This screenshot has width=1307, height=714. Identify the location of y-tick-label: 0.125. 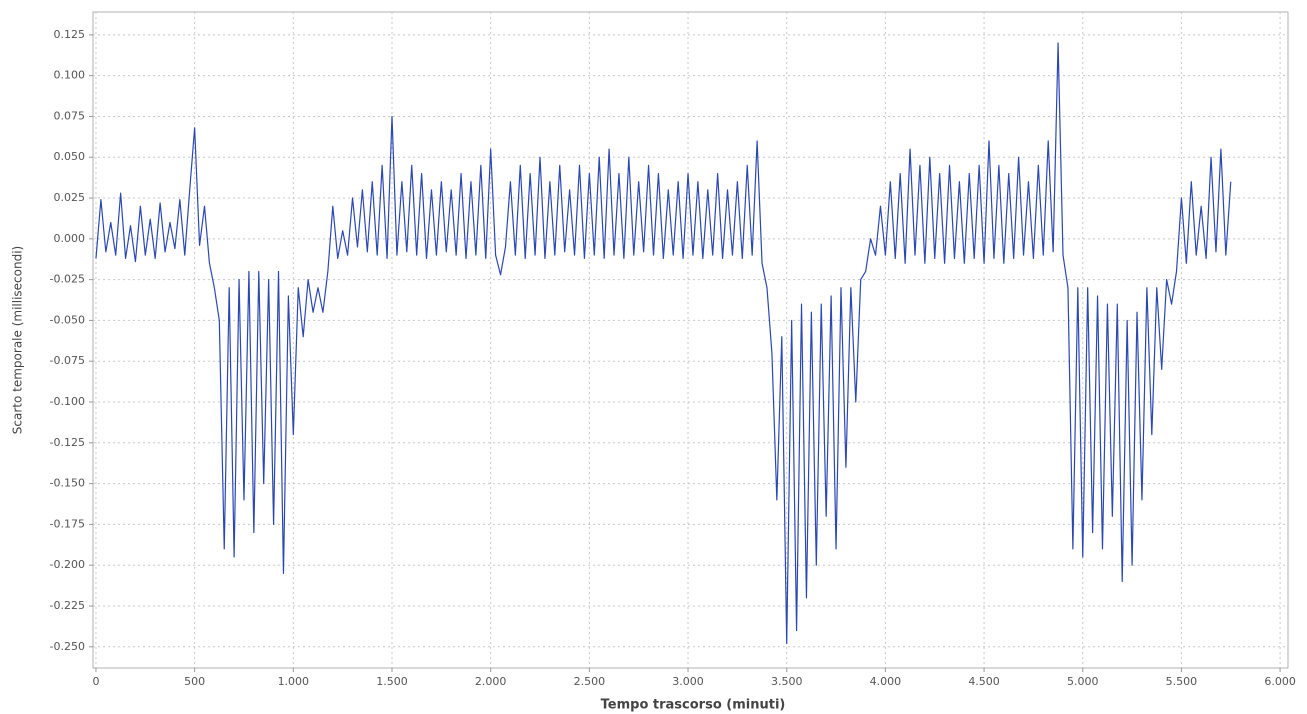
(70, 34).